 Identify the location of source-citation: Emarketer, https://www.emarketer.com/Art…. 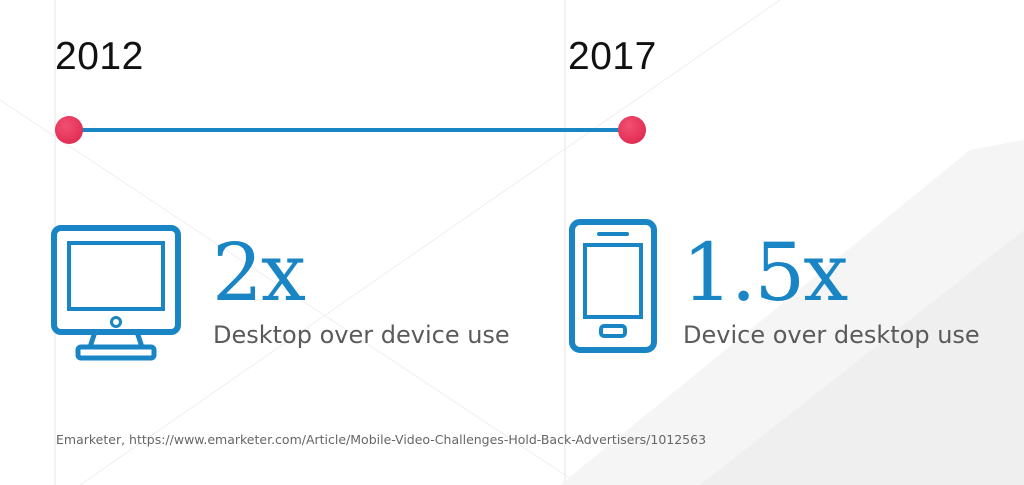
(381, 439).